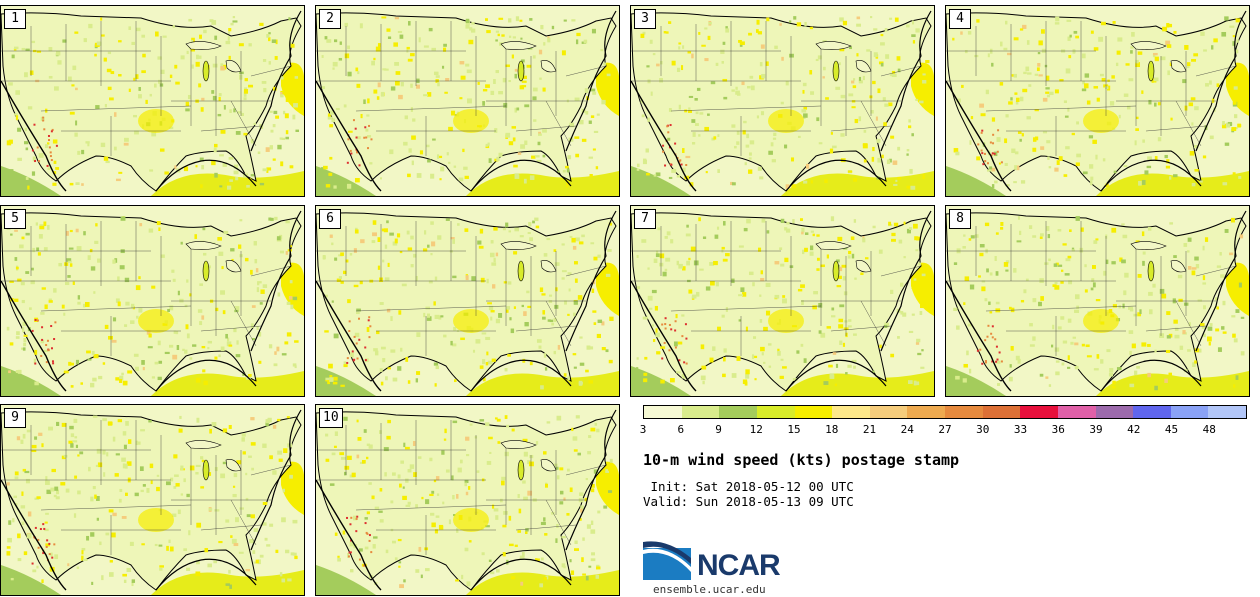 Image resolution: width=1260 pixels, height=597 pixels. Describe the element at coordinates (152, 101) in the screenshot. I see `member-panel-1: 1` at that location.